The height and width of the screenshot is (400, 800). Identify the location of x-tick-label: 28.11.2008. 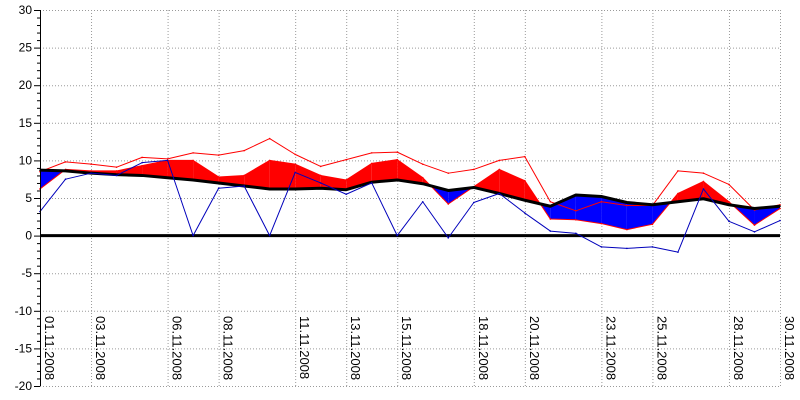
(738, 348).